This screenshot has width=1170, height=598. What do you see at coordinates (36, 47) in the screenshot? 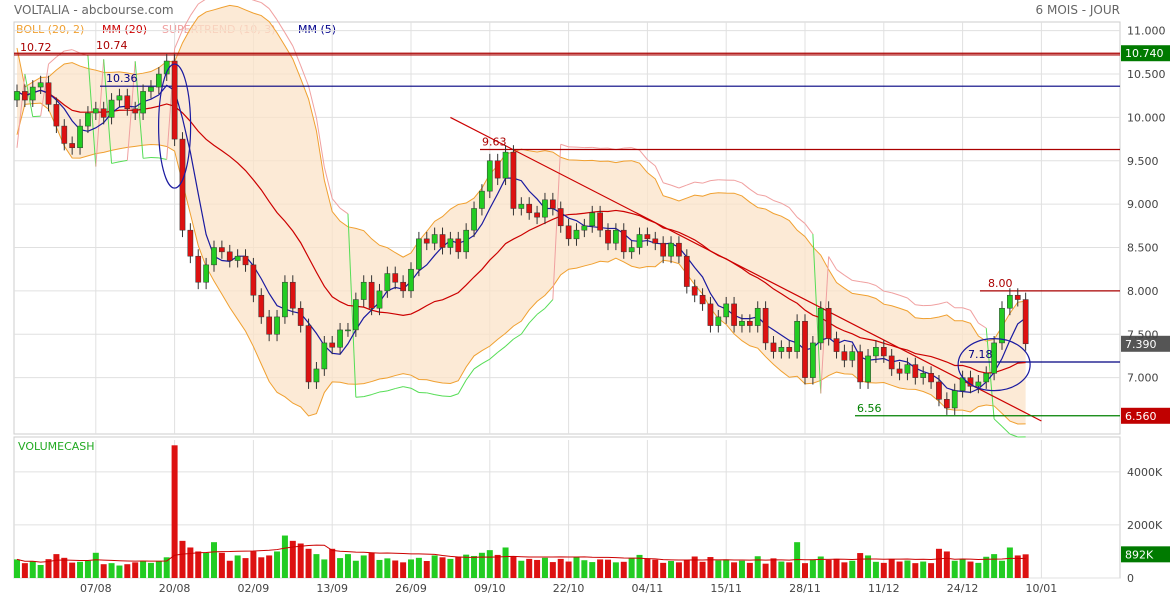
I see `level-label: 10.72` at bounding box center [36, 47].